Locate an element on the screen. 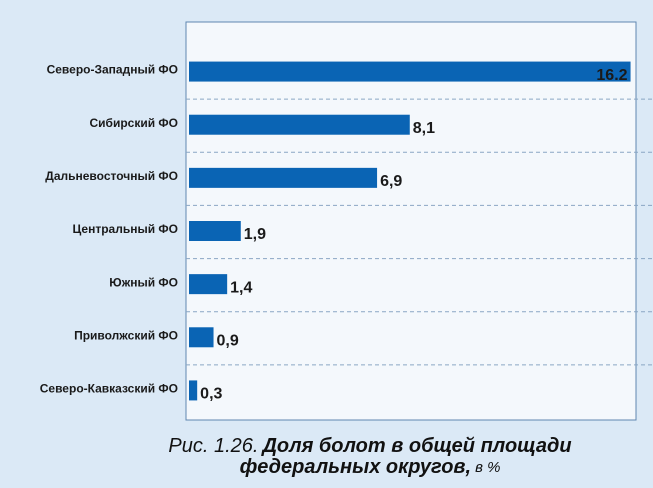  title-prefix: Рис. 1.26. is located at coordinates (213, 446).